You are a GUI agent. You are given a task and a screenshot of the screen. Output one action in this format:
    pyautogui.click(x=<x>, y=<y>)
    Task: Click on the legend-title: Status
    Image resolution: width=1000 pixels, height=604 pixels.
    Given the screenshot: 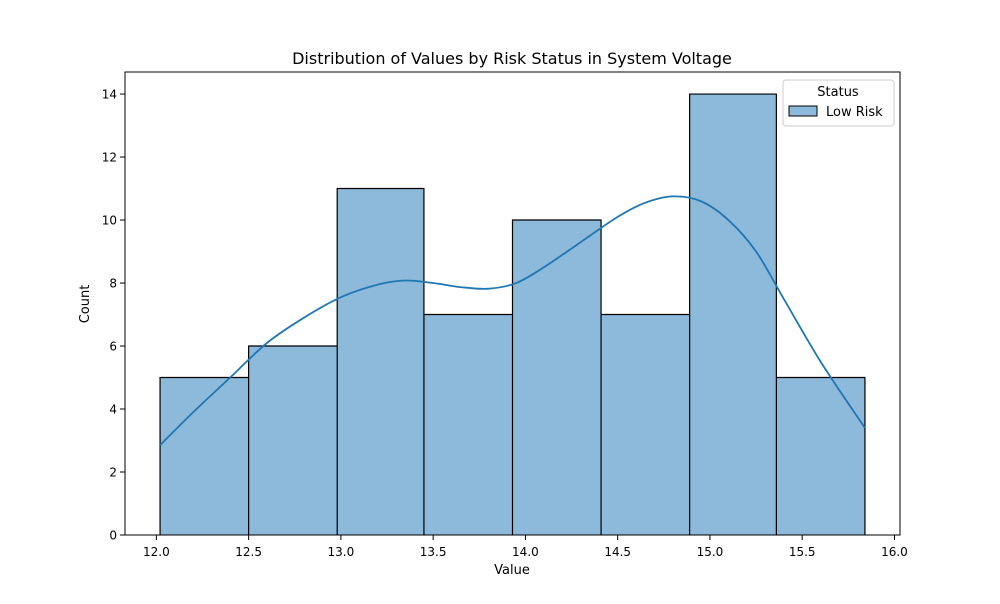 What is the action you would take?
    pyautogui.click(x=838, y=92)
    